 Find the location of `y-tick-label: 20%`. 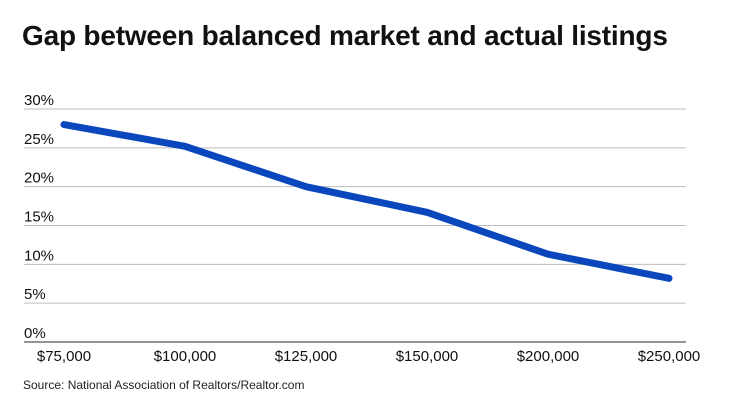

y-tick-label: 20% is located at coordinates (39, 178).